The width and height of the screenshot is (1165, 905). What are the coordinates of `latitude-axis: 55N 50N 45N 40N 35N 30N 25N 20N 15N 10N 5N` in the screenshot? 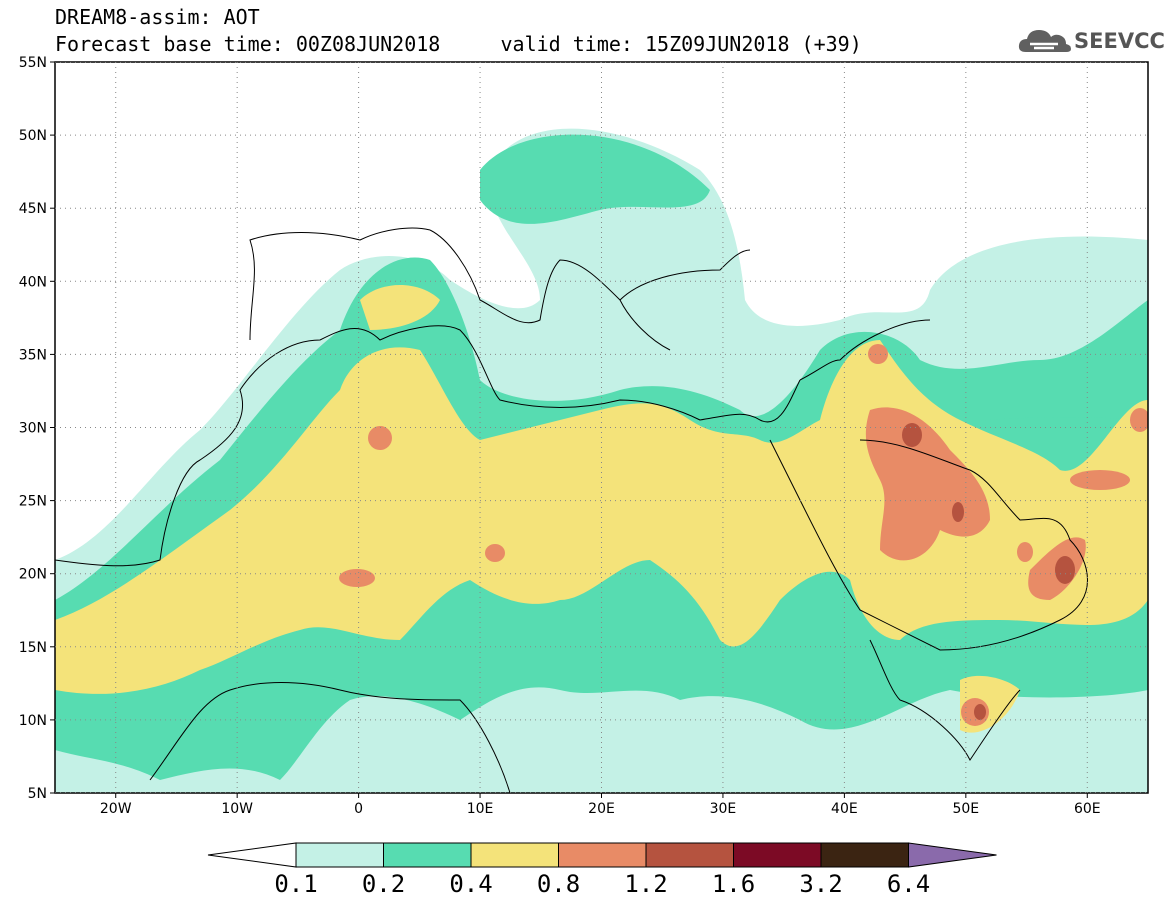 It's located at (37, 428).